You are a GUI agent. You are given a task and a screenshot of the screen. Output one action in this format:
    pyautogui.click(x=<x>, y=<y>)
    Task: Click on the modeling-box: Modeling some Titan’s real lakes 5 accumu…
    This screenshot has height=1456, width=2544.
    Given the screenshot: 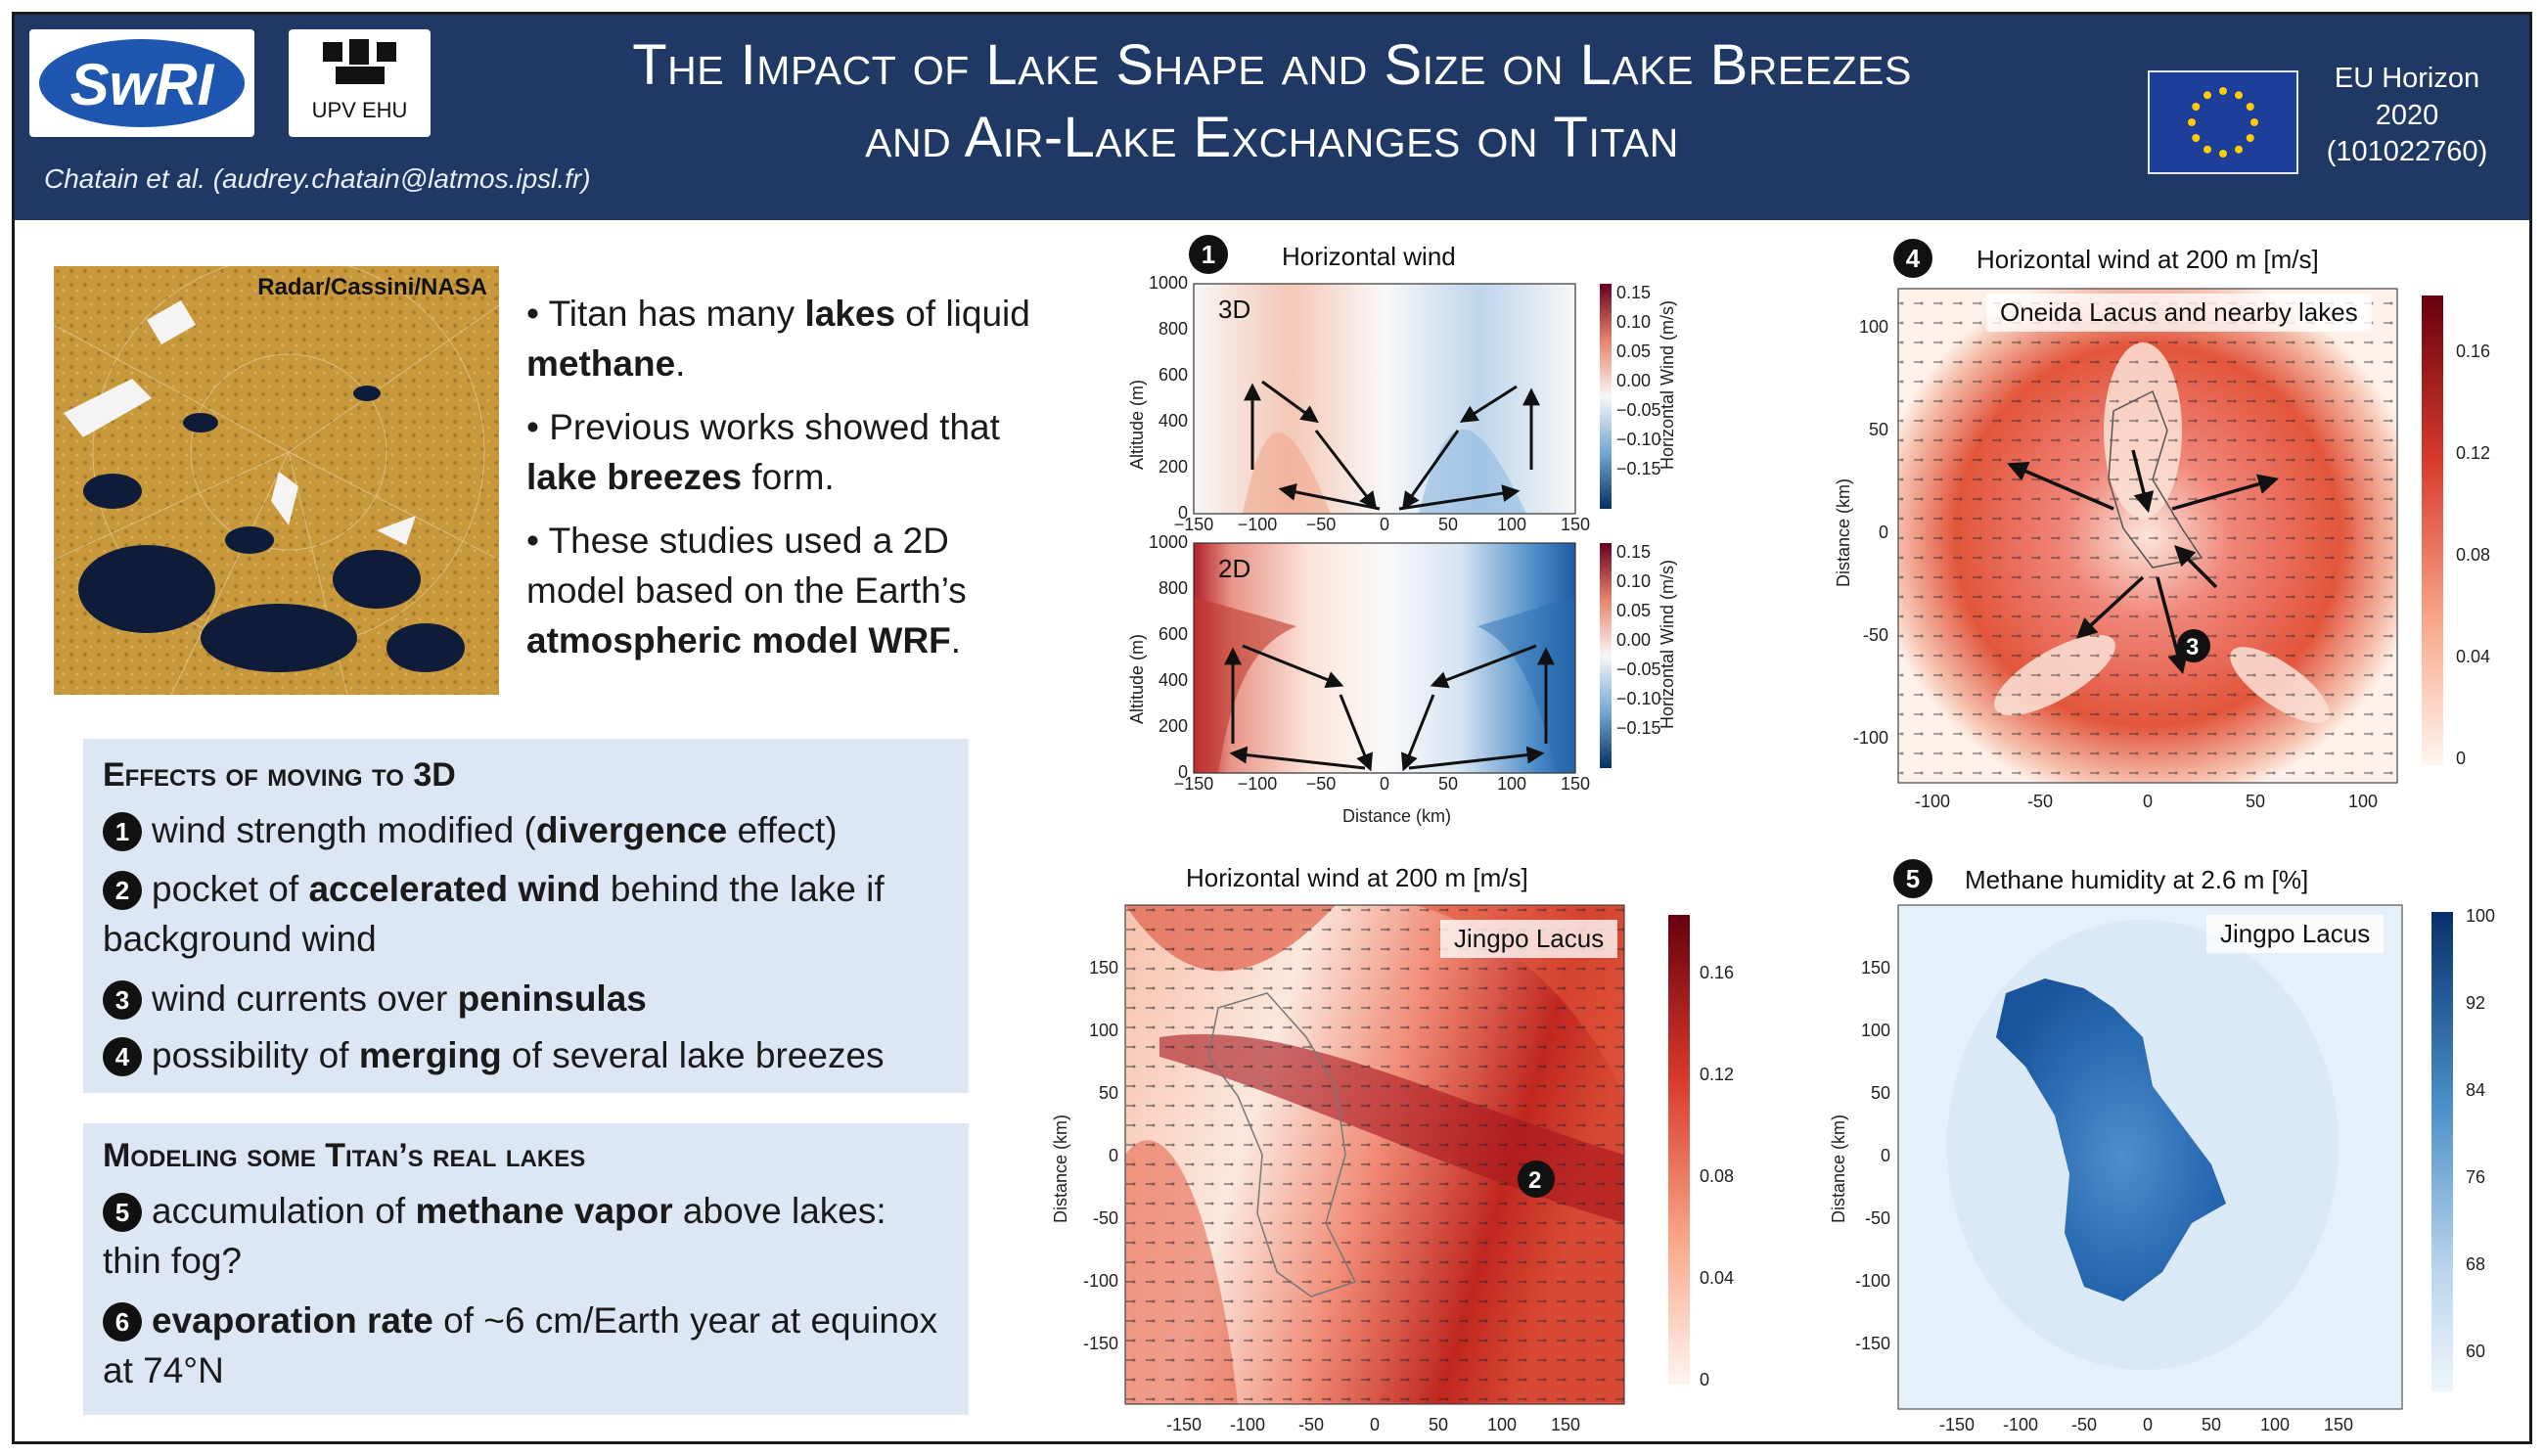 What is the action you would take?
    pyautogui.click(x=526, y=1269)
    